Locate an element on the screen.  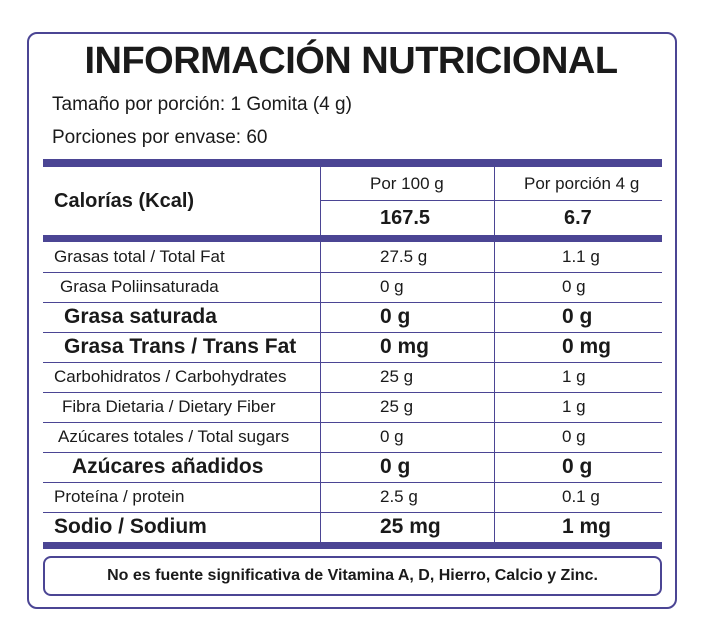
nutrient-label: Azúcares añadidos is located at coordinates (168, 466).